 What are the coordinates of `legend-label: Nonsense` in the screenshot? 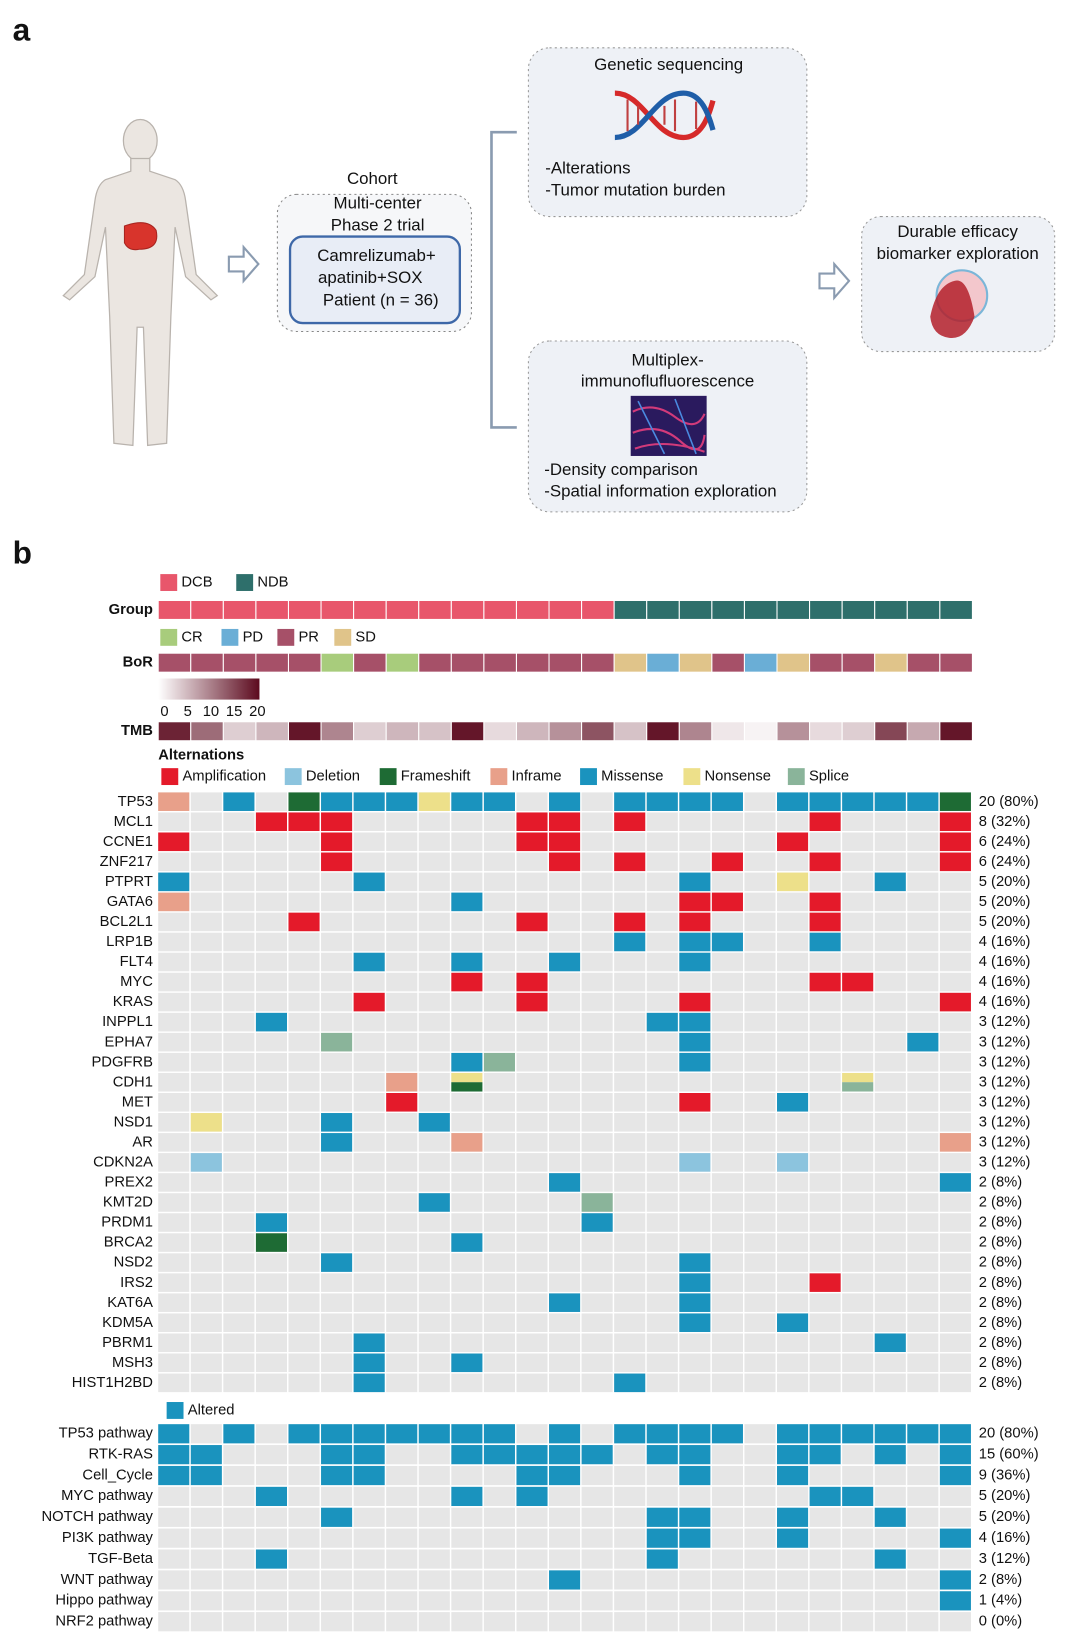 It's located at (738, 777).